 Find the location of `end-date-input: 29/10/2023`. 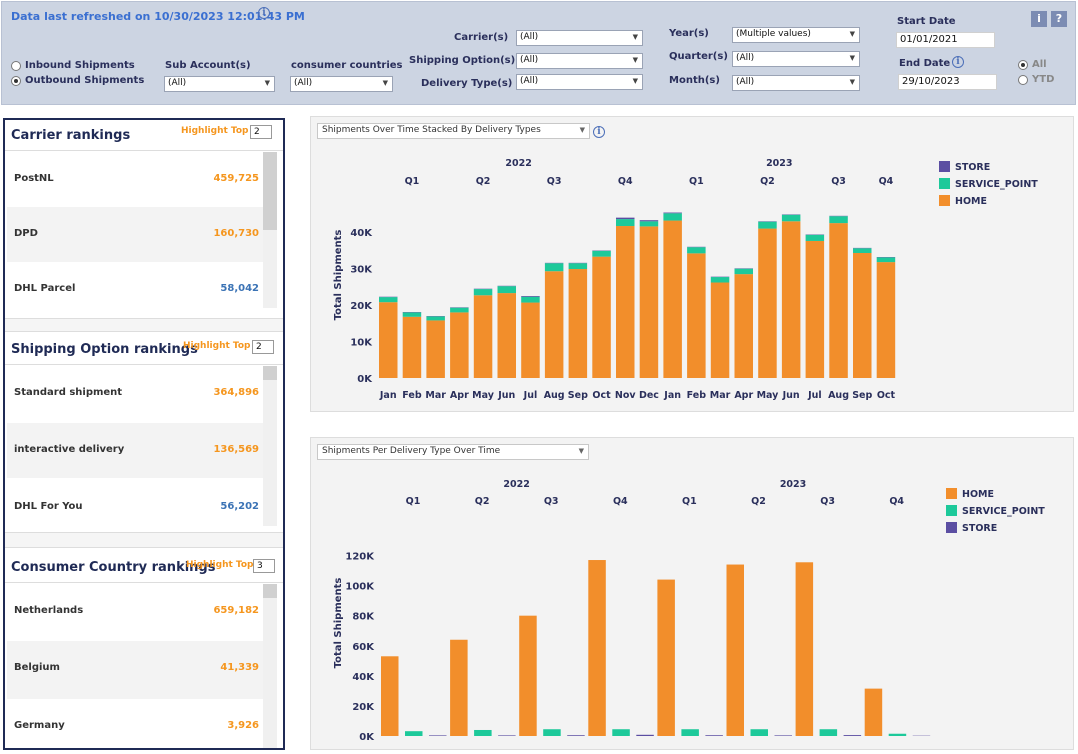

end-date-input: 29/10/2023 is located at coordinates (947, 82).